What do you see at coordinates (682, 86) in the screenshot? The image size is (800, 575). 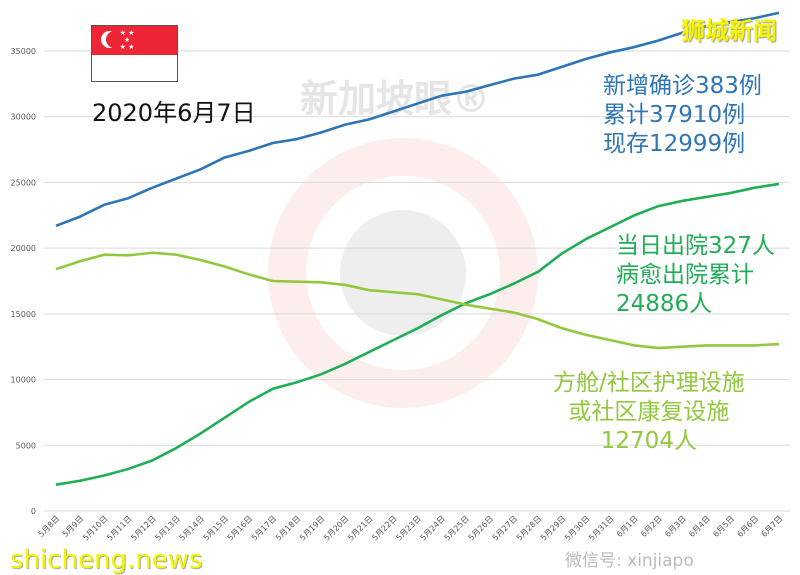 I see `annotation-line: 新增确诊383例` at bounding box center [682, 86].